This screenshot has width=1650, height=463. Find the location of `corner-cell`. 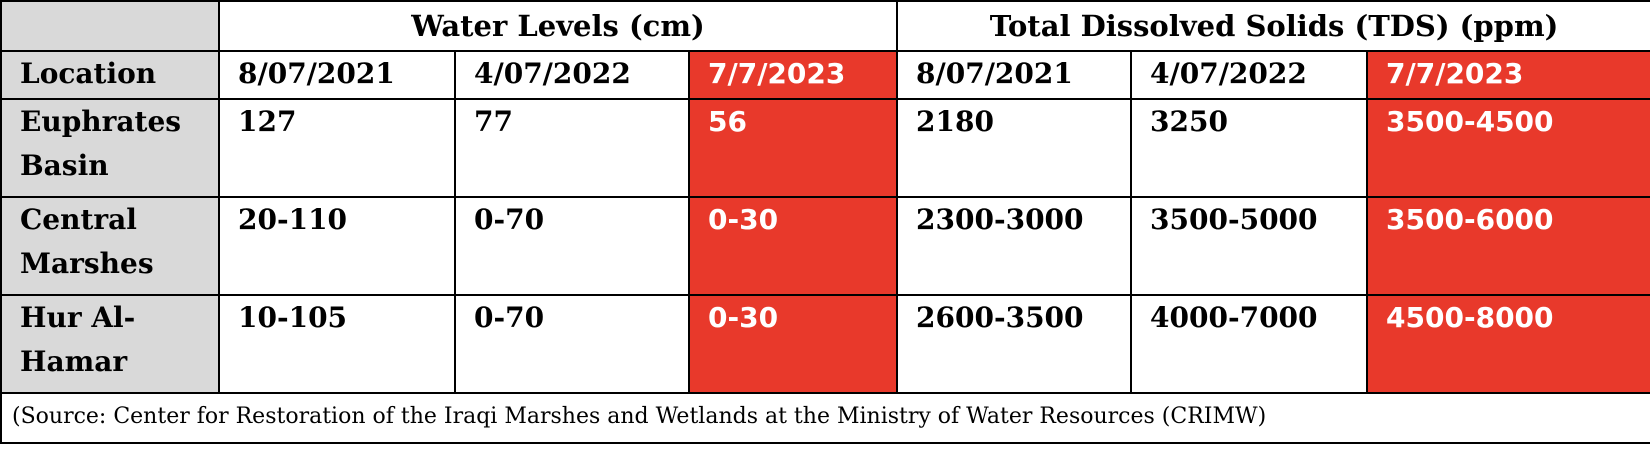

corner-cell is located at coordinates (110, 26).